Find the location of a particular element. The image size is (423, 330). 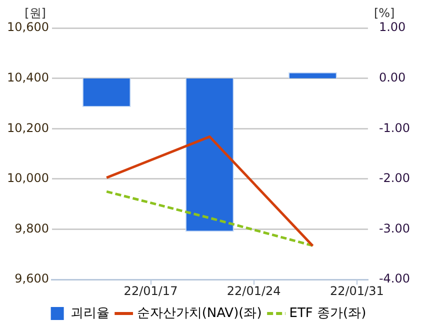

legend-label: ETF 종가(좌) is located at coordinates (327, 313).